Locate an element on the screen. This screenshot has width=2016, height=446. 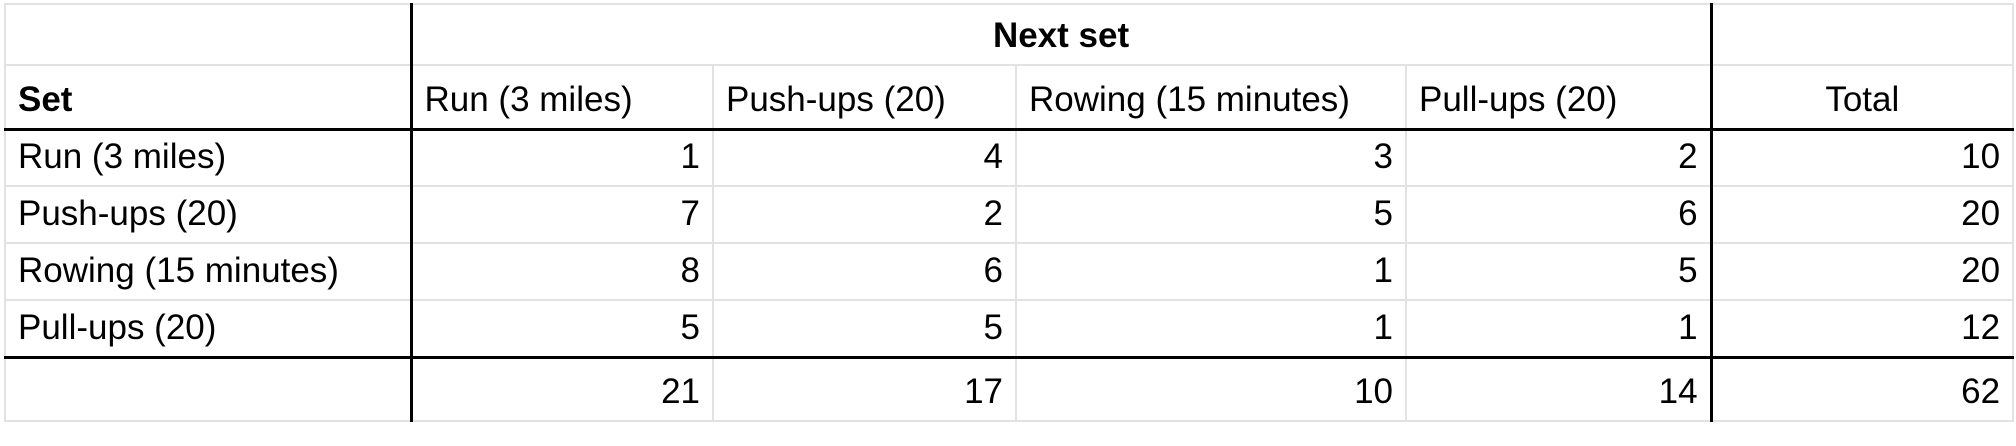
table-row: Rowing (15 minutes) 8 6 1 5 20 is located at coordinates (1009, 271).